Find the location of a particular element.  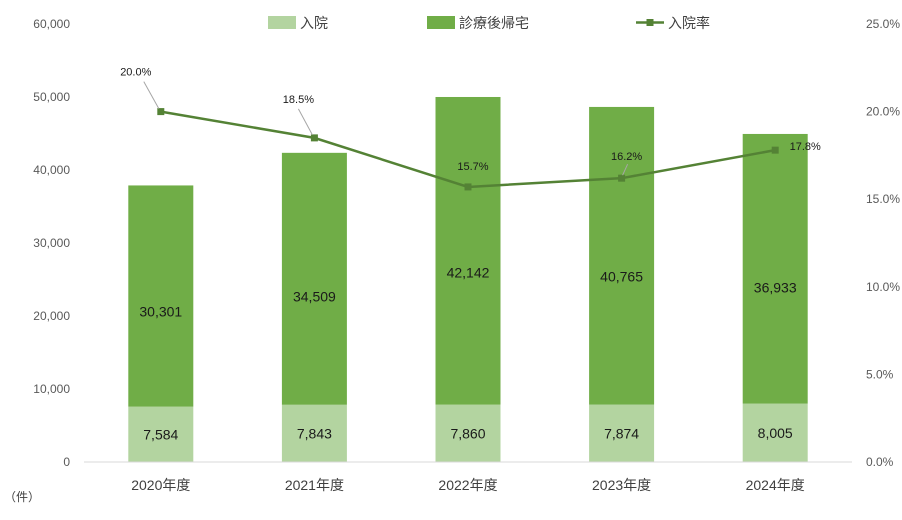

bar-value-label: 8,005 is located at coordinates (775, 433).